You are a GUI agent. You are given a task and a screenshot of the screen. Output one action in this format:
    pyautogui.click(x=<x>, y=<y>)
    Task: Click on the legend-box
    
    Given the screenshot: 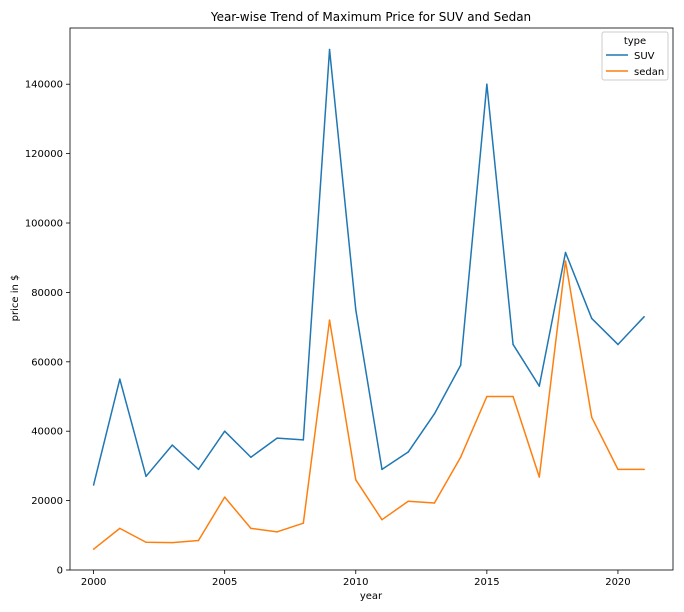 What is the action you would take?
    pyautogui.click(x=635, y=56)
    